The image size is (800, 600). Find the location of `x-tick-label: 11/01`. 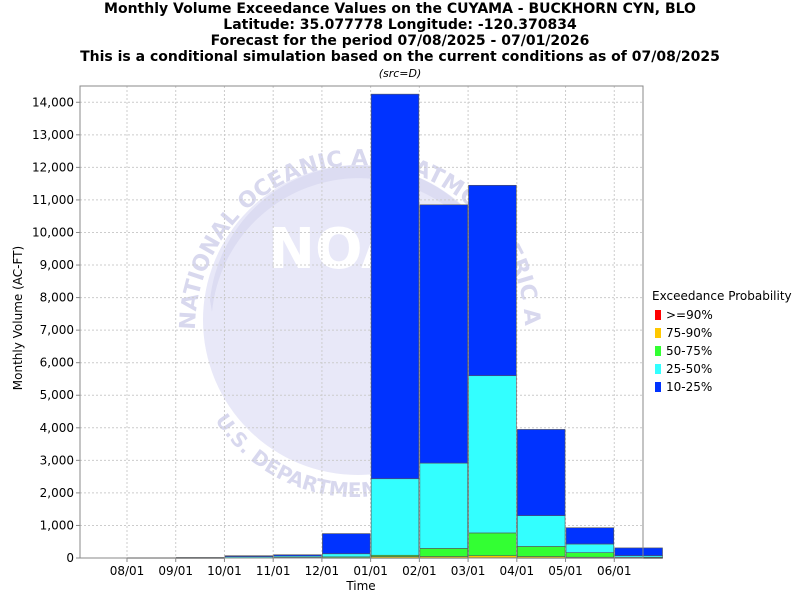

x-tick-label: 11/01 is located at coordinates (273, 571).